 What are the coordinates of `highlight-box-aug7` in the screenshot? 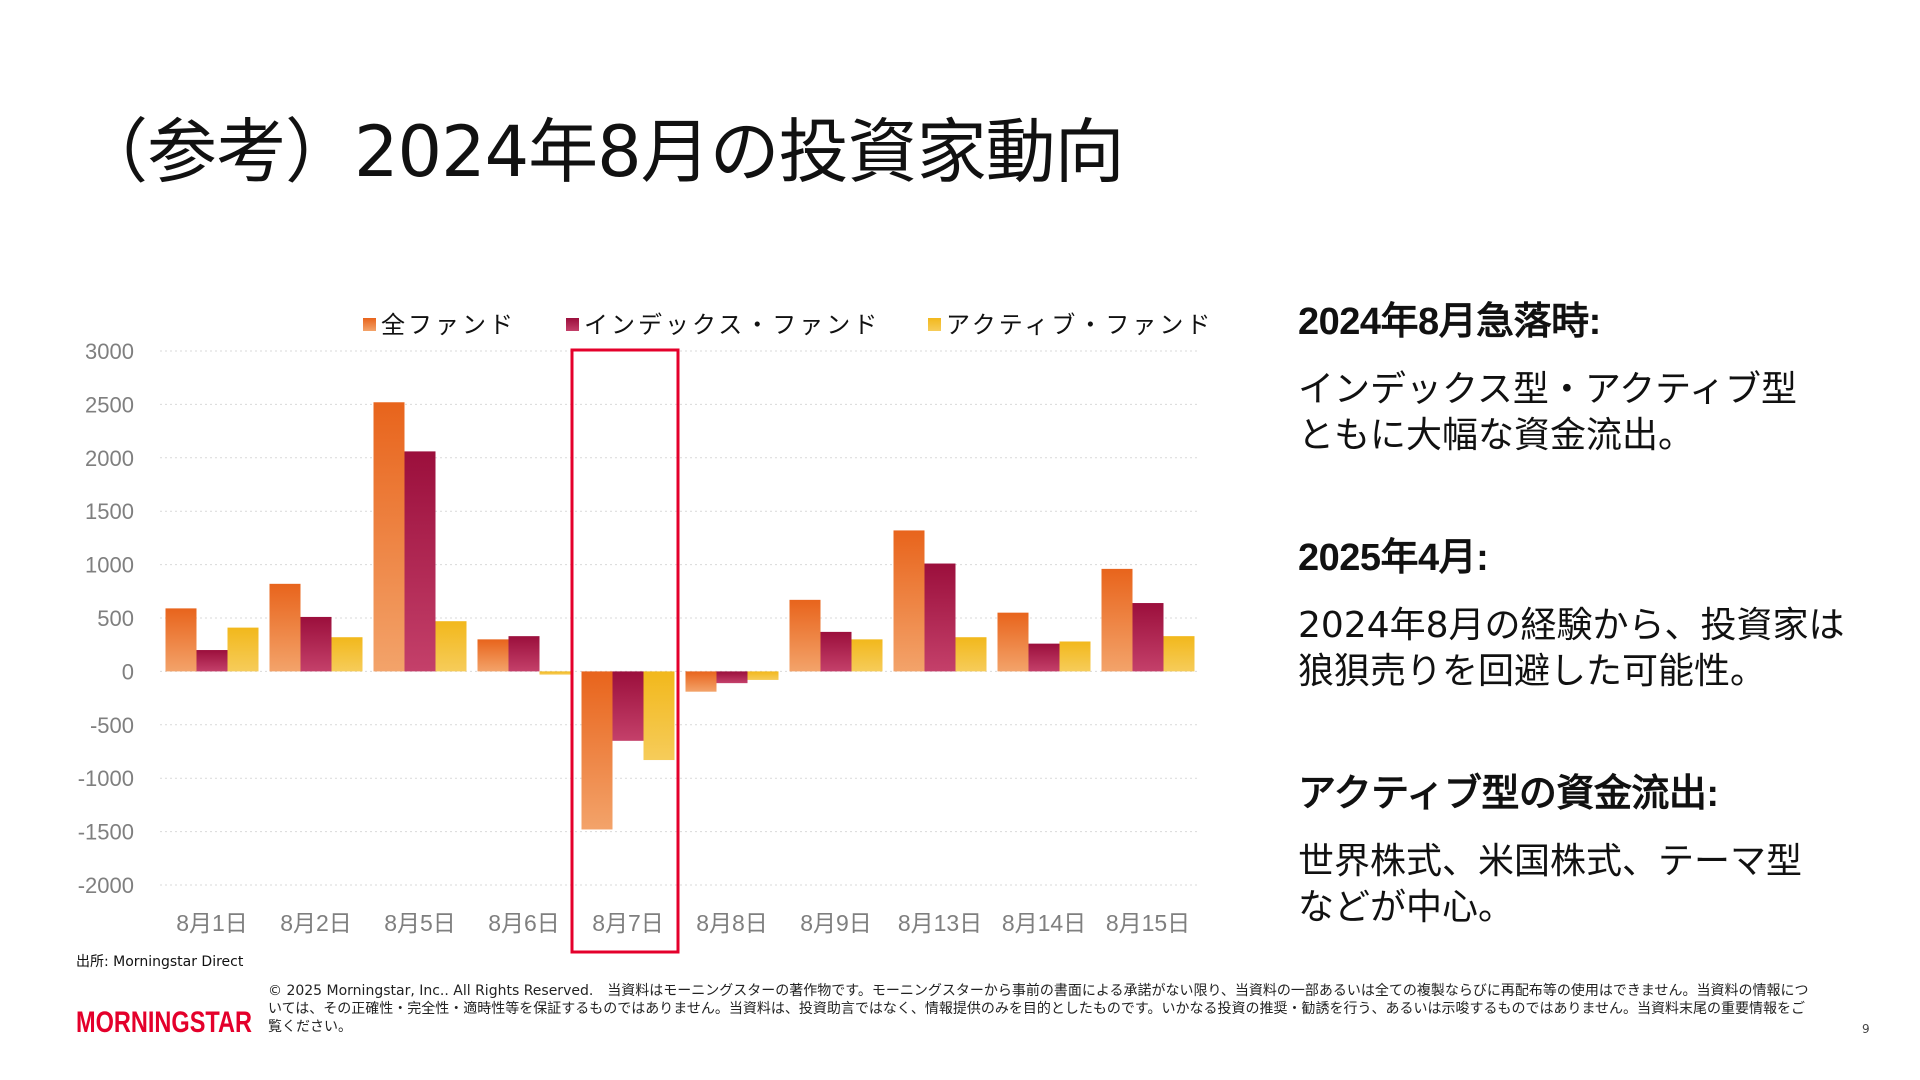 It's located at (625, 651).